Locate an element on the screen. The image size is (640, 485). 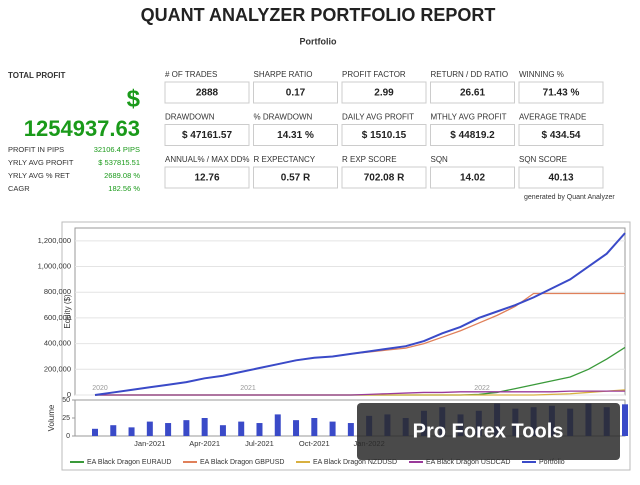
y-tick-label: 800,000 is located at coordinates (57, 291).